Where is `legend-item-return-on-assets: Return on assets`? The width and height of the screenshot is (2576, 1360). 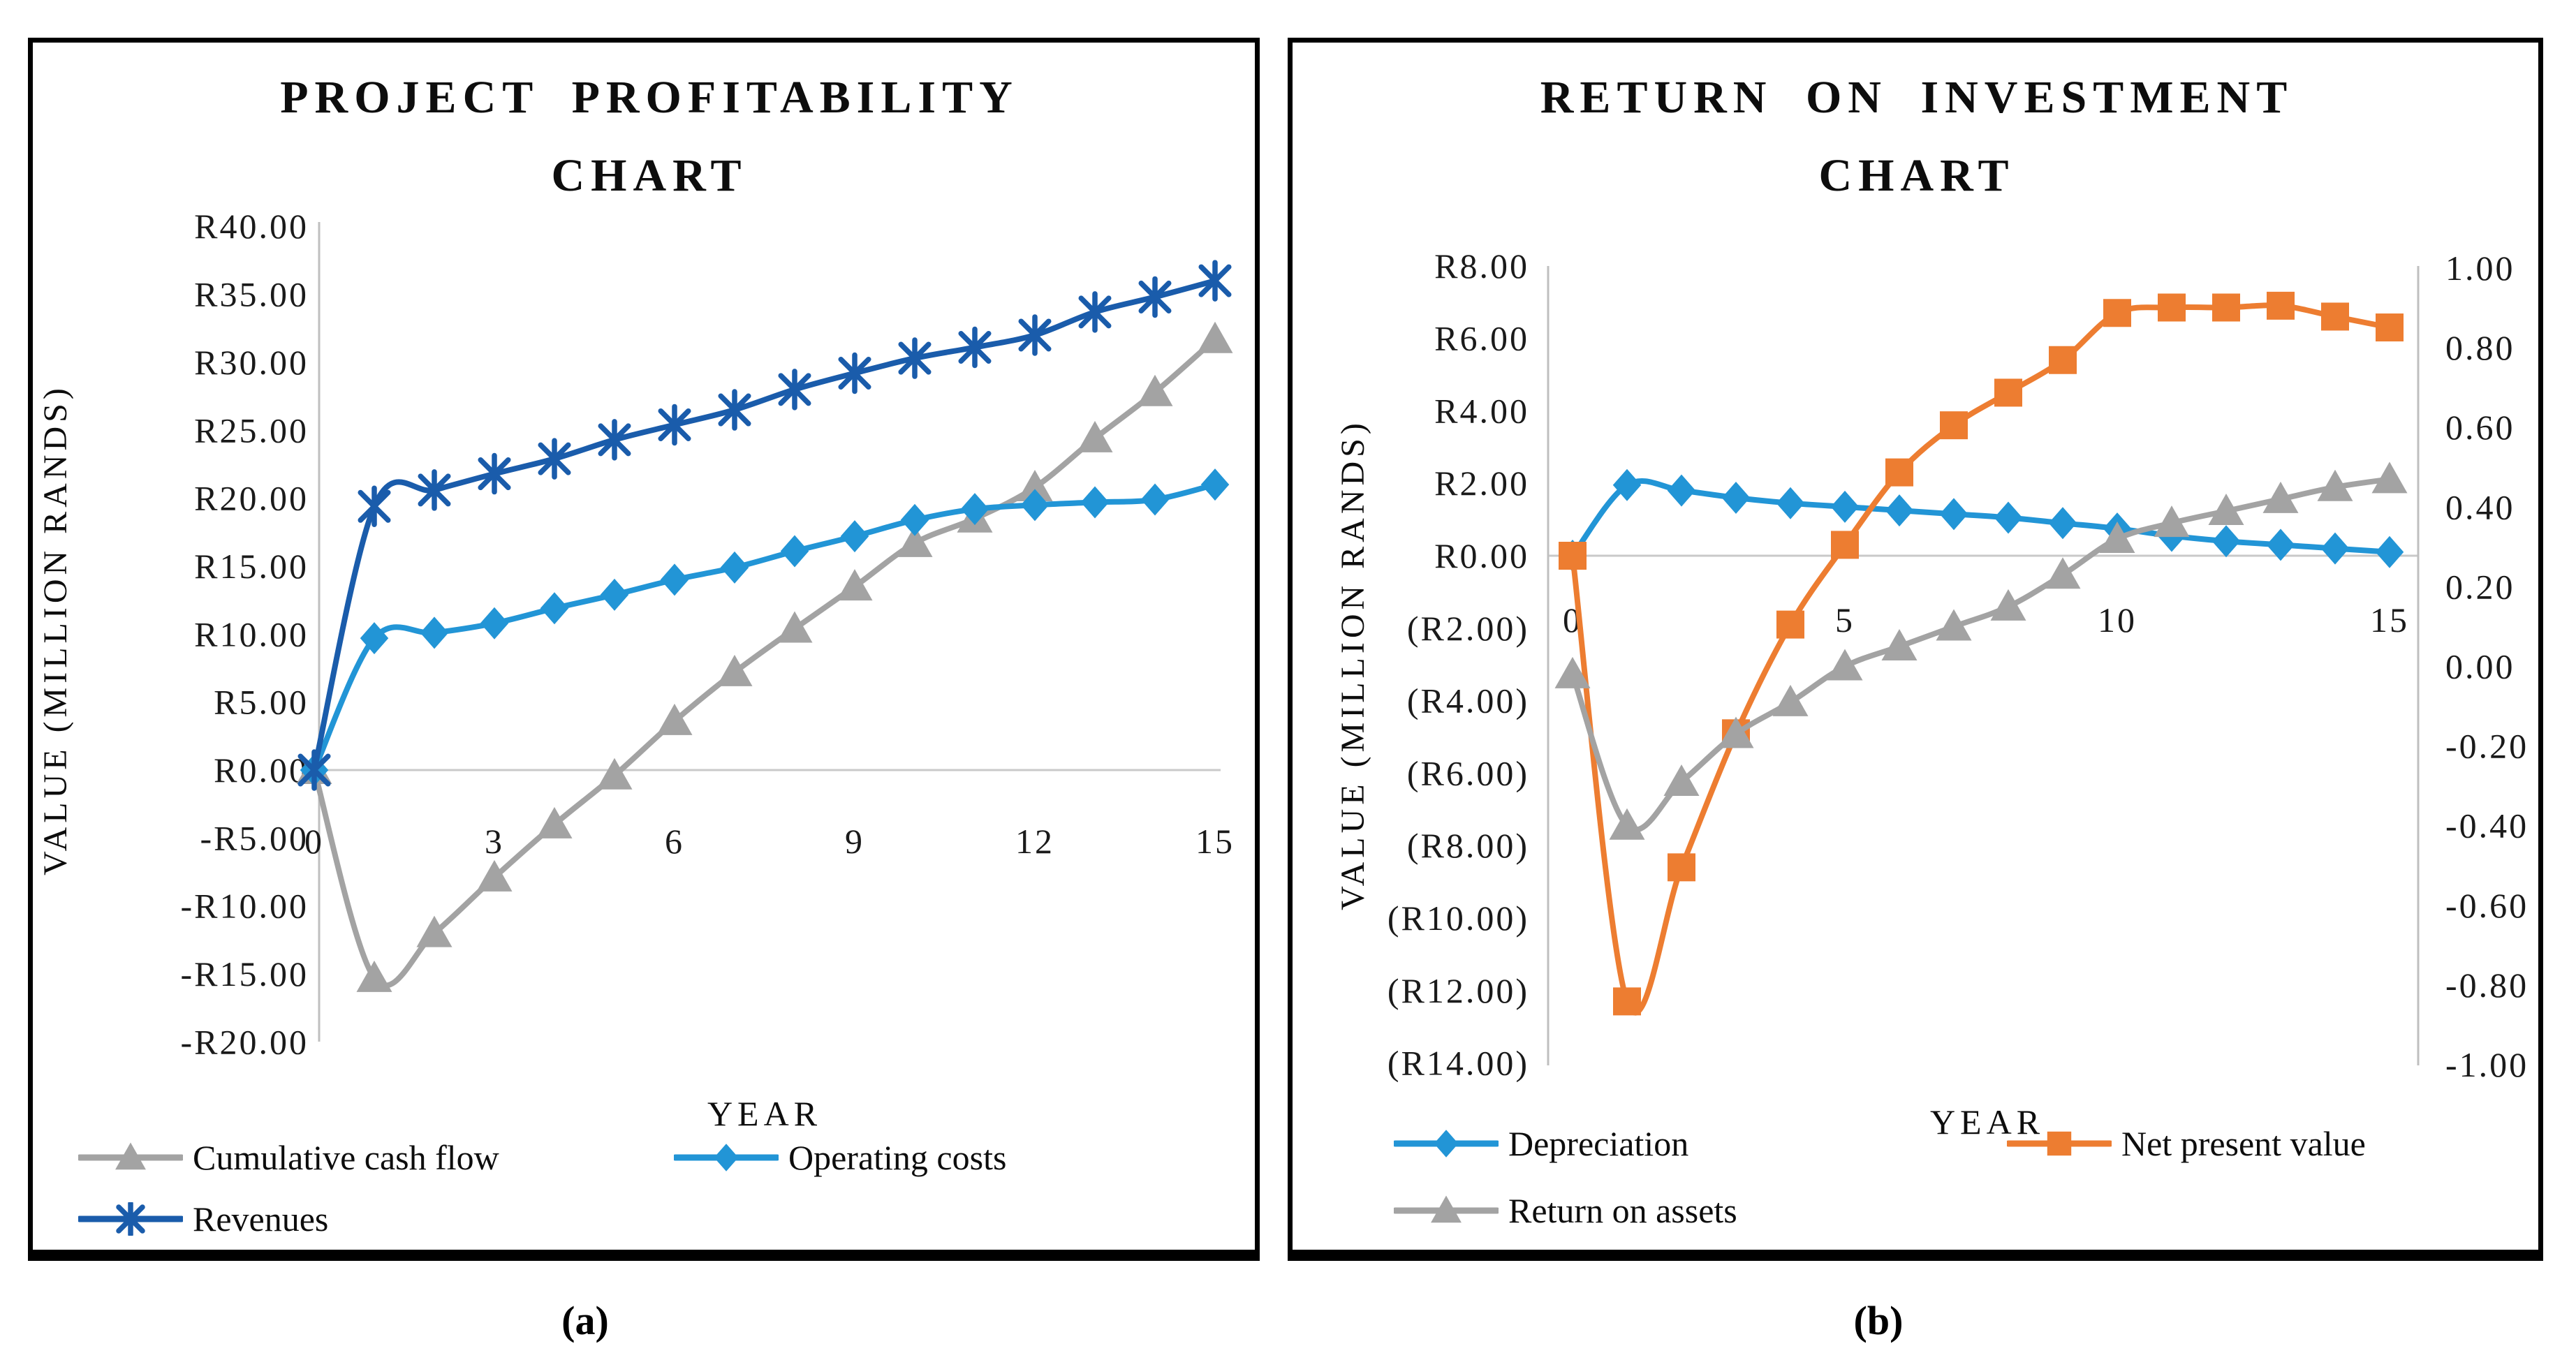 legend-item-return-on-assets: Return on assets is located at coordinates (1565, 1210).